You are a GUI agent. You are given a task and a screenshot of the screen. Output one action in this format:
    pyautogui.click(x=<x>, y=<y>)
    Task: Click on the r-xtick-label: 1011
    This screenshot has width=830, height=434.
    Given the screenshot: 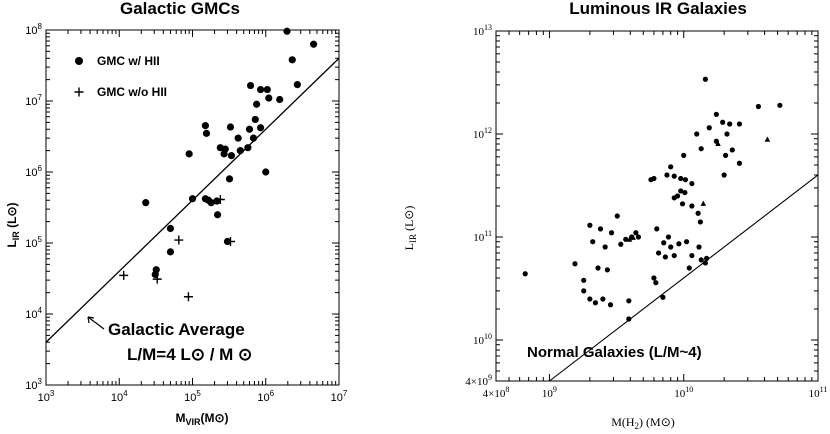 What is the action you would take?
    pyautogui.click(x=818, y=392)
    